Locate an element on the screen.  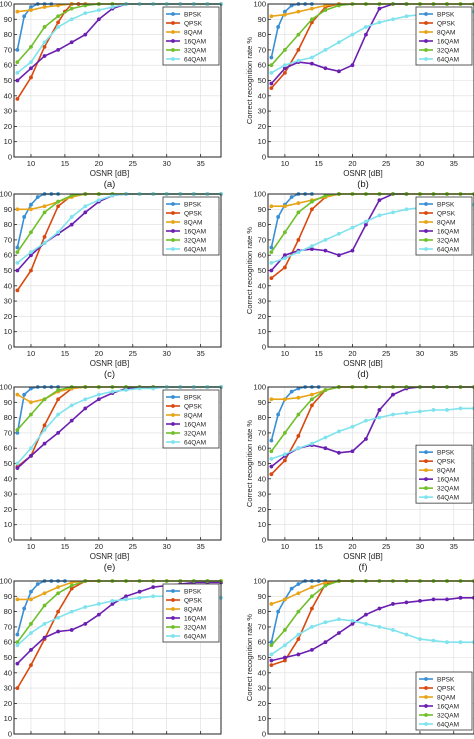
panel-label: (e) is located at coordinates (110, 567).